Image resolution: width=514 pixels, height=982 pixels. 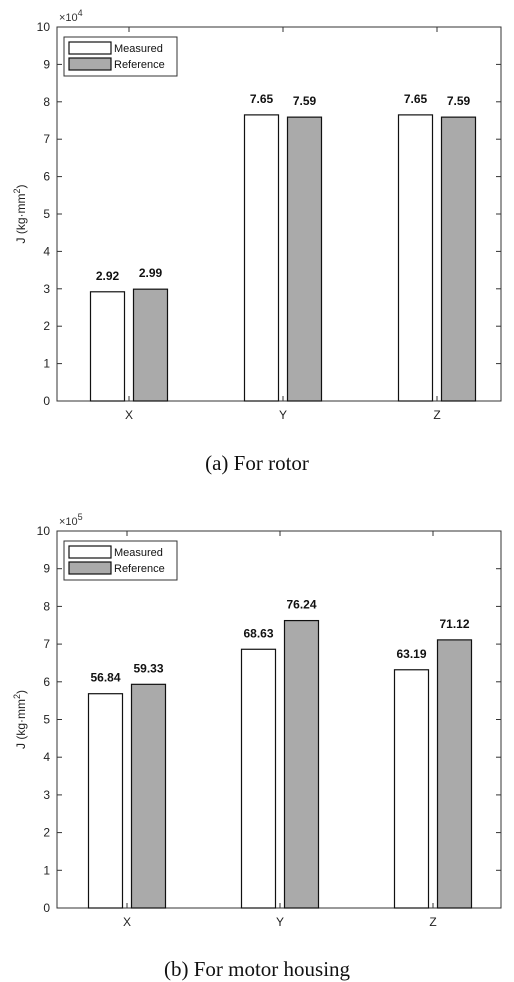 I want to click on data-label-reference-y: 7.59, so click(x=305, y=101).